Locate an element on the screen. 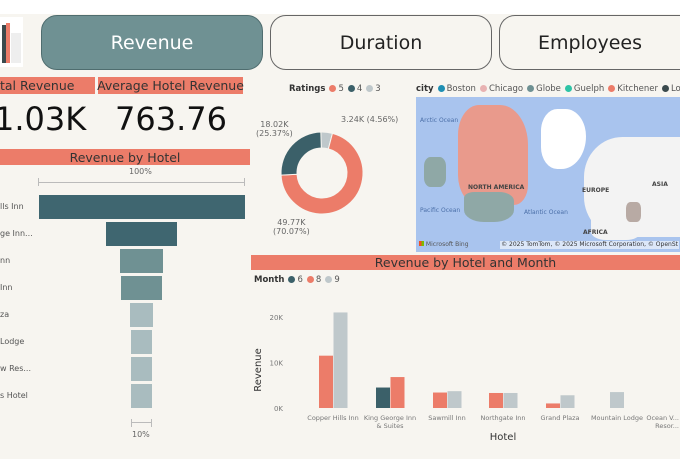 This screenshot has height=459, width=680. top-strip is located at coordinates (340, 7).